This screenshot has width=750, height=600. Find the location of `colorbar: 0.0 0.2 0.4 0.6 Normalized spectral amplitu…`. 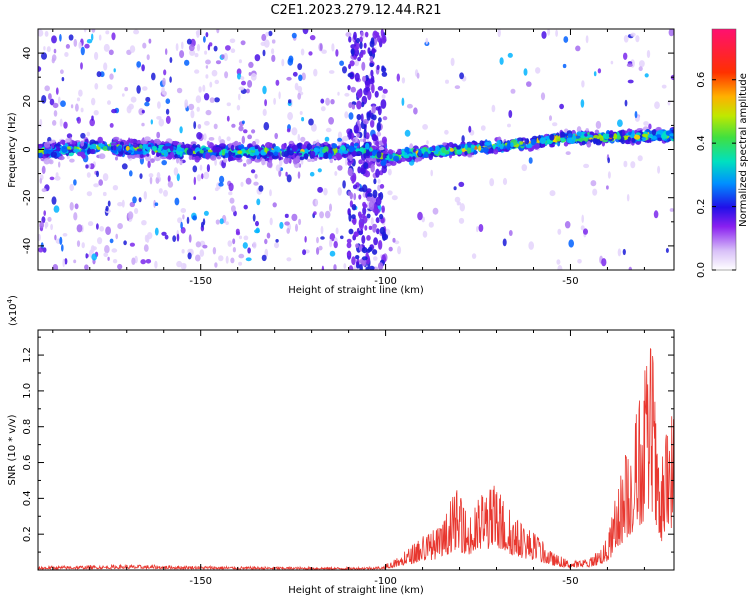

colorbar: 0.0 0.2 0.4 0.6 Normalized spectral amplitu… is located at coordinates (722, 153).